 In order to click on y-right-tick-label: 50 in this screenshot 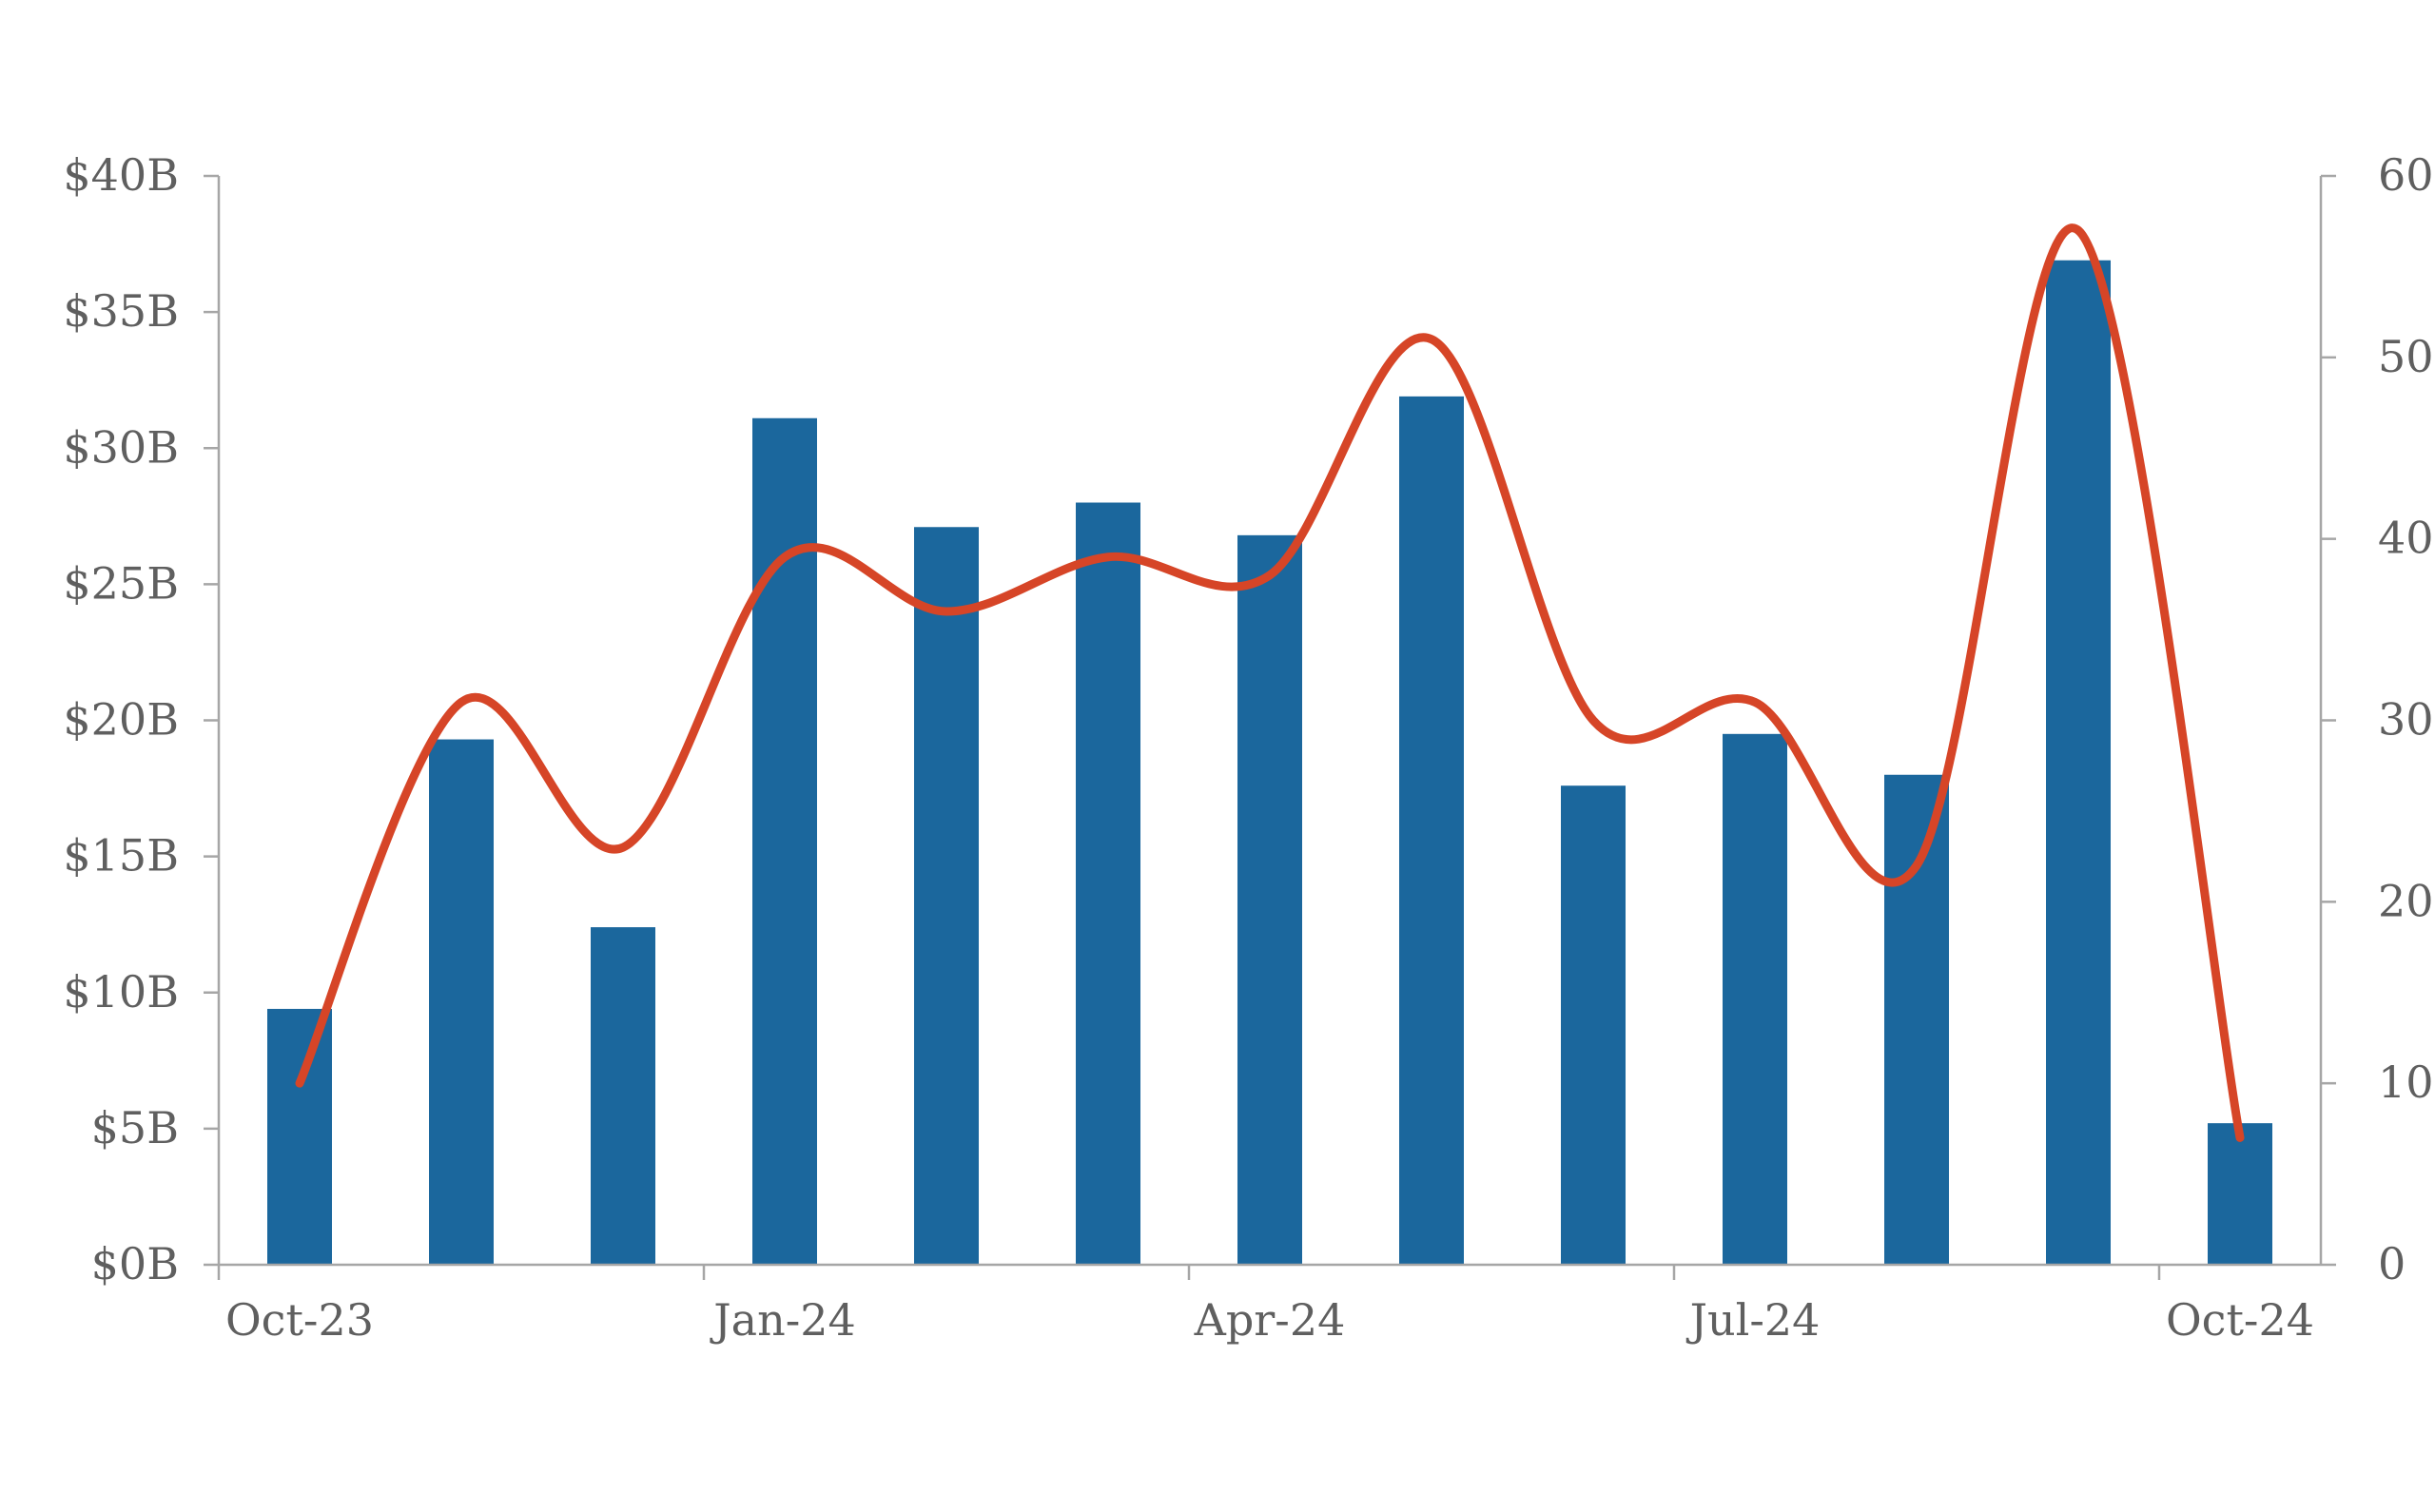, I will do `click(2406, 356)`.